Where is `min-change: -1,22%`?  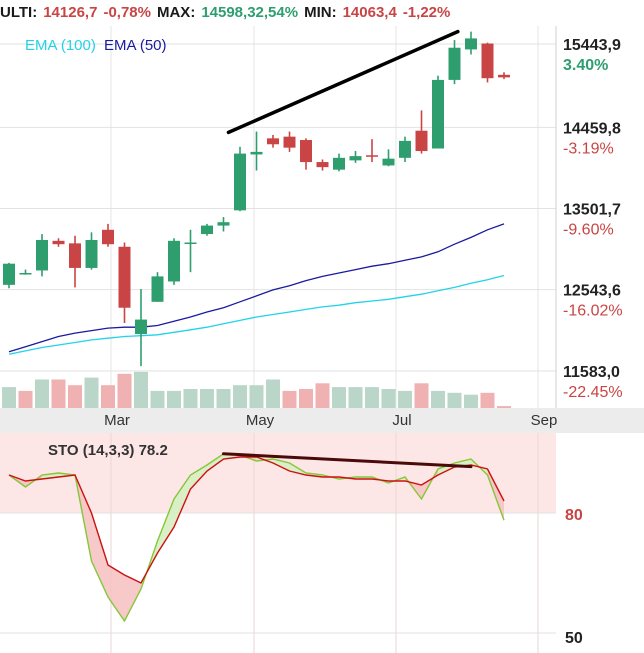 min-change: -1,22% is located at coordinates (426, 12).